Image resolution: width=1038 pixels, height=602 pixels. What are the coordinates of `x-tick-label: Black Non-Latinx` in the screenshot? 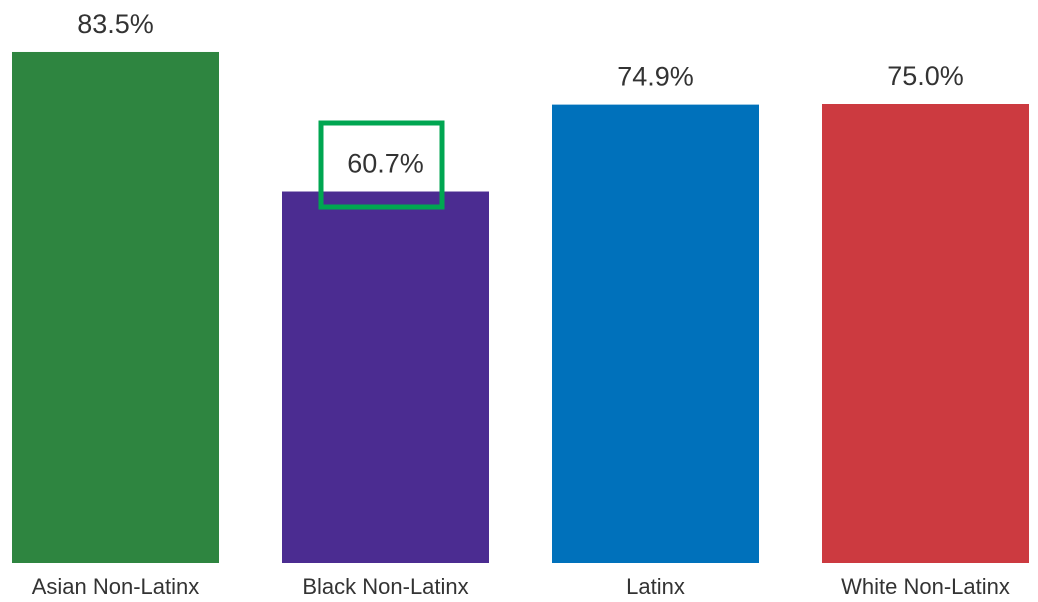 It's located at (385, 586).